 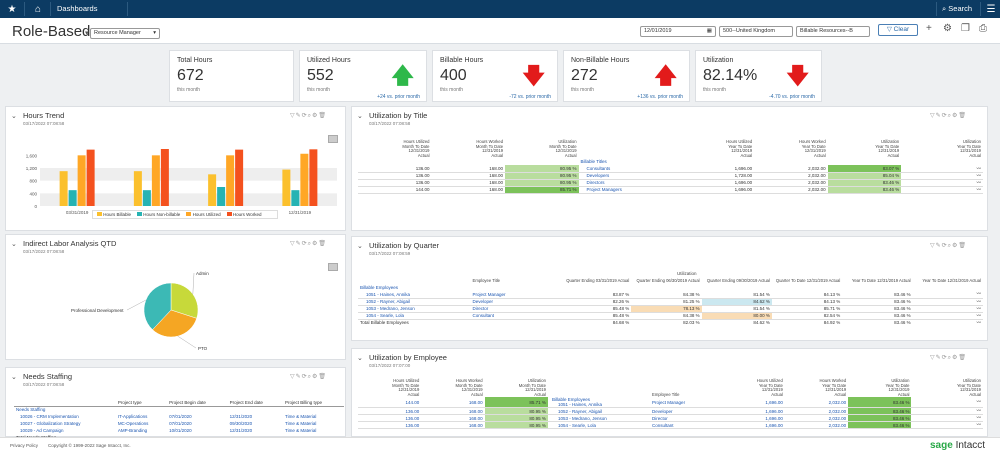 What do you see at coordinates (140, 311) in the screenshot?
I see `indirect-labor-pie: Admin PTO Professional Development` at bounding box center [140, 311].